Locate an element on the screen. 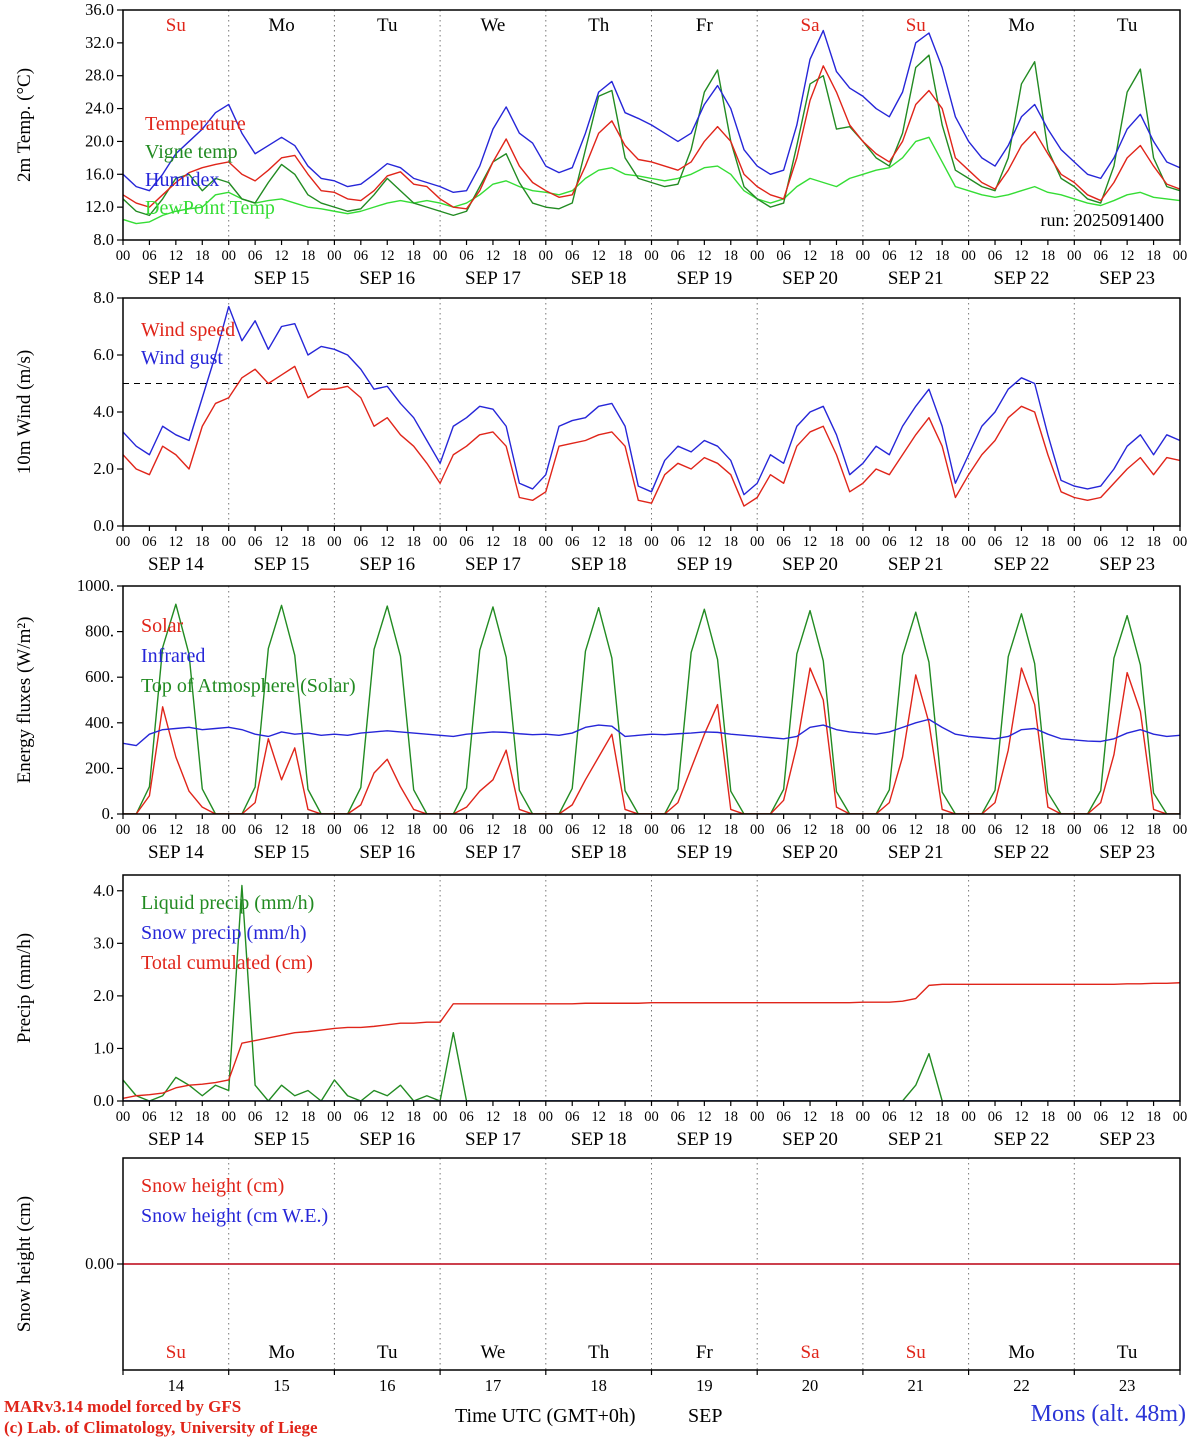 The width and height of the screenshot is (1194, 1440). date-label: SEP 20 is located at coordinates (810, 1139).